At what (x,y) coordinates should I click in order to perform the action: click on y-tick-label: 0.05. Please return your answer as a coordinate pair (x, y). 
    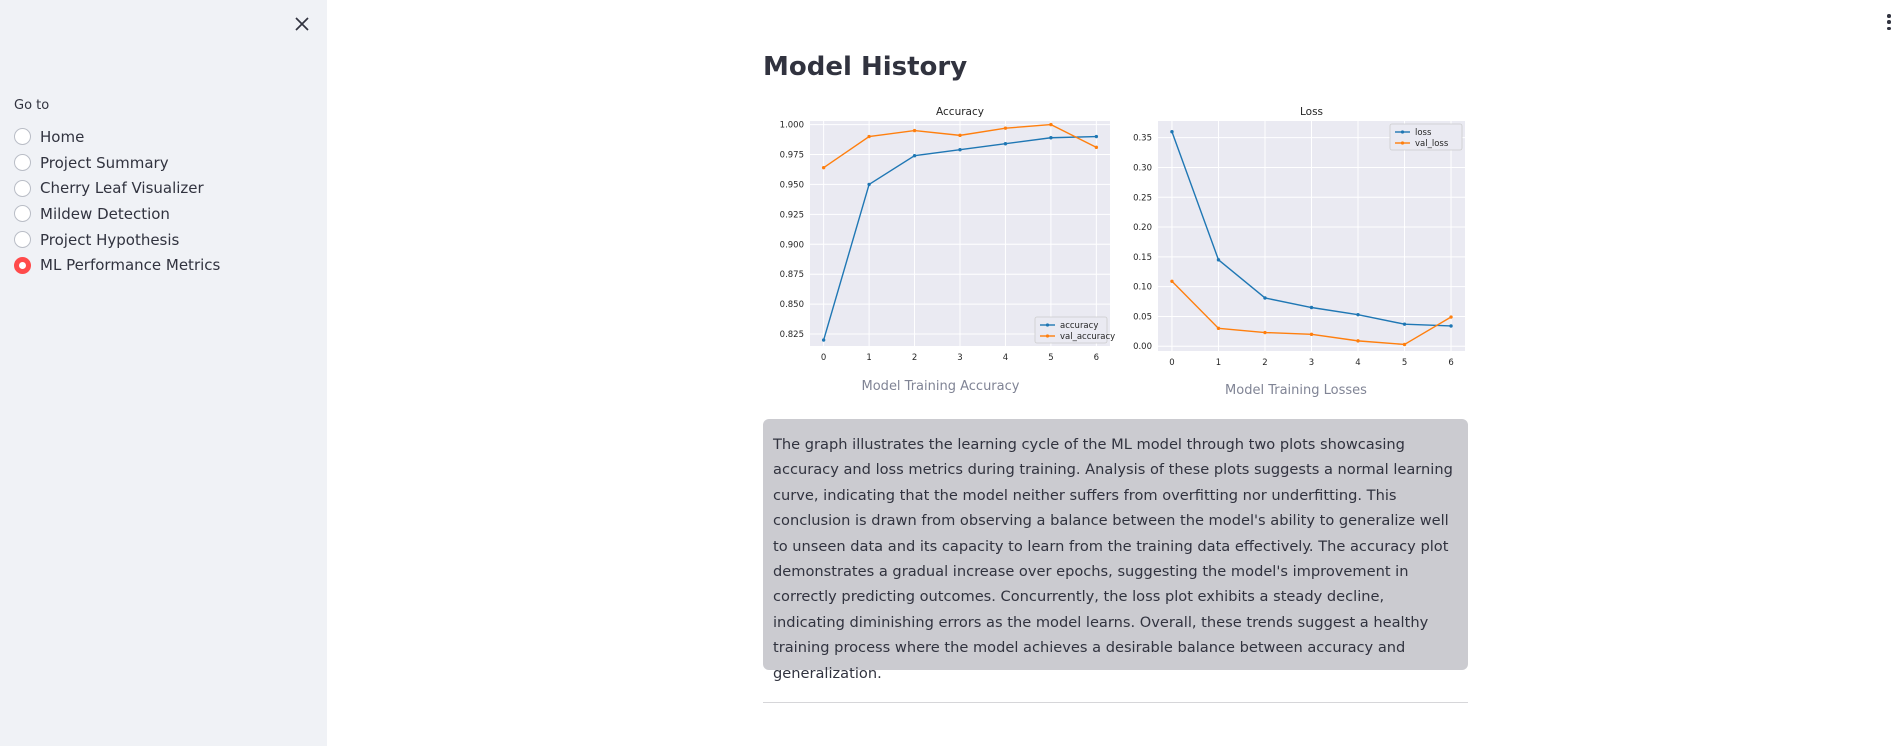
    Looking at the image, I should click on (1142, 317).